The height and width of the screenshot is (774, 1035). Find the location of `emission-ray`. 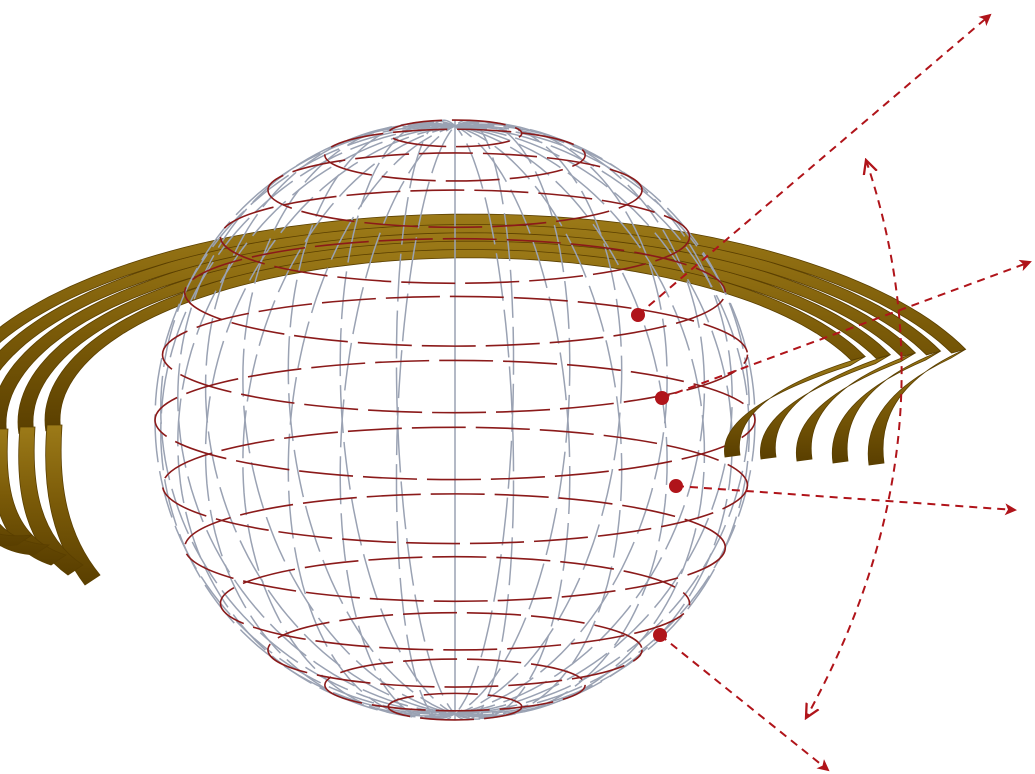

emission-ray is located at coordinates (744, 703).